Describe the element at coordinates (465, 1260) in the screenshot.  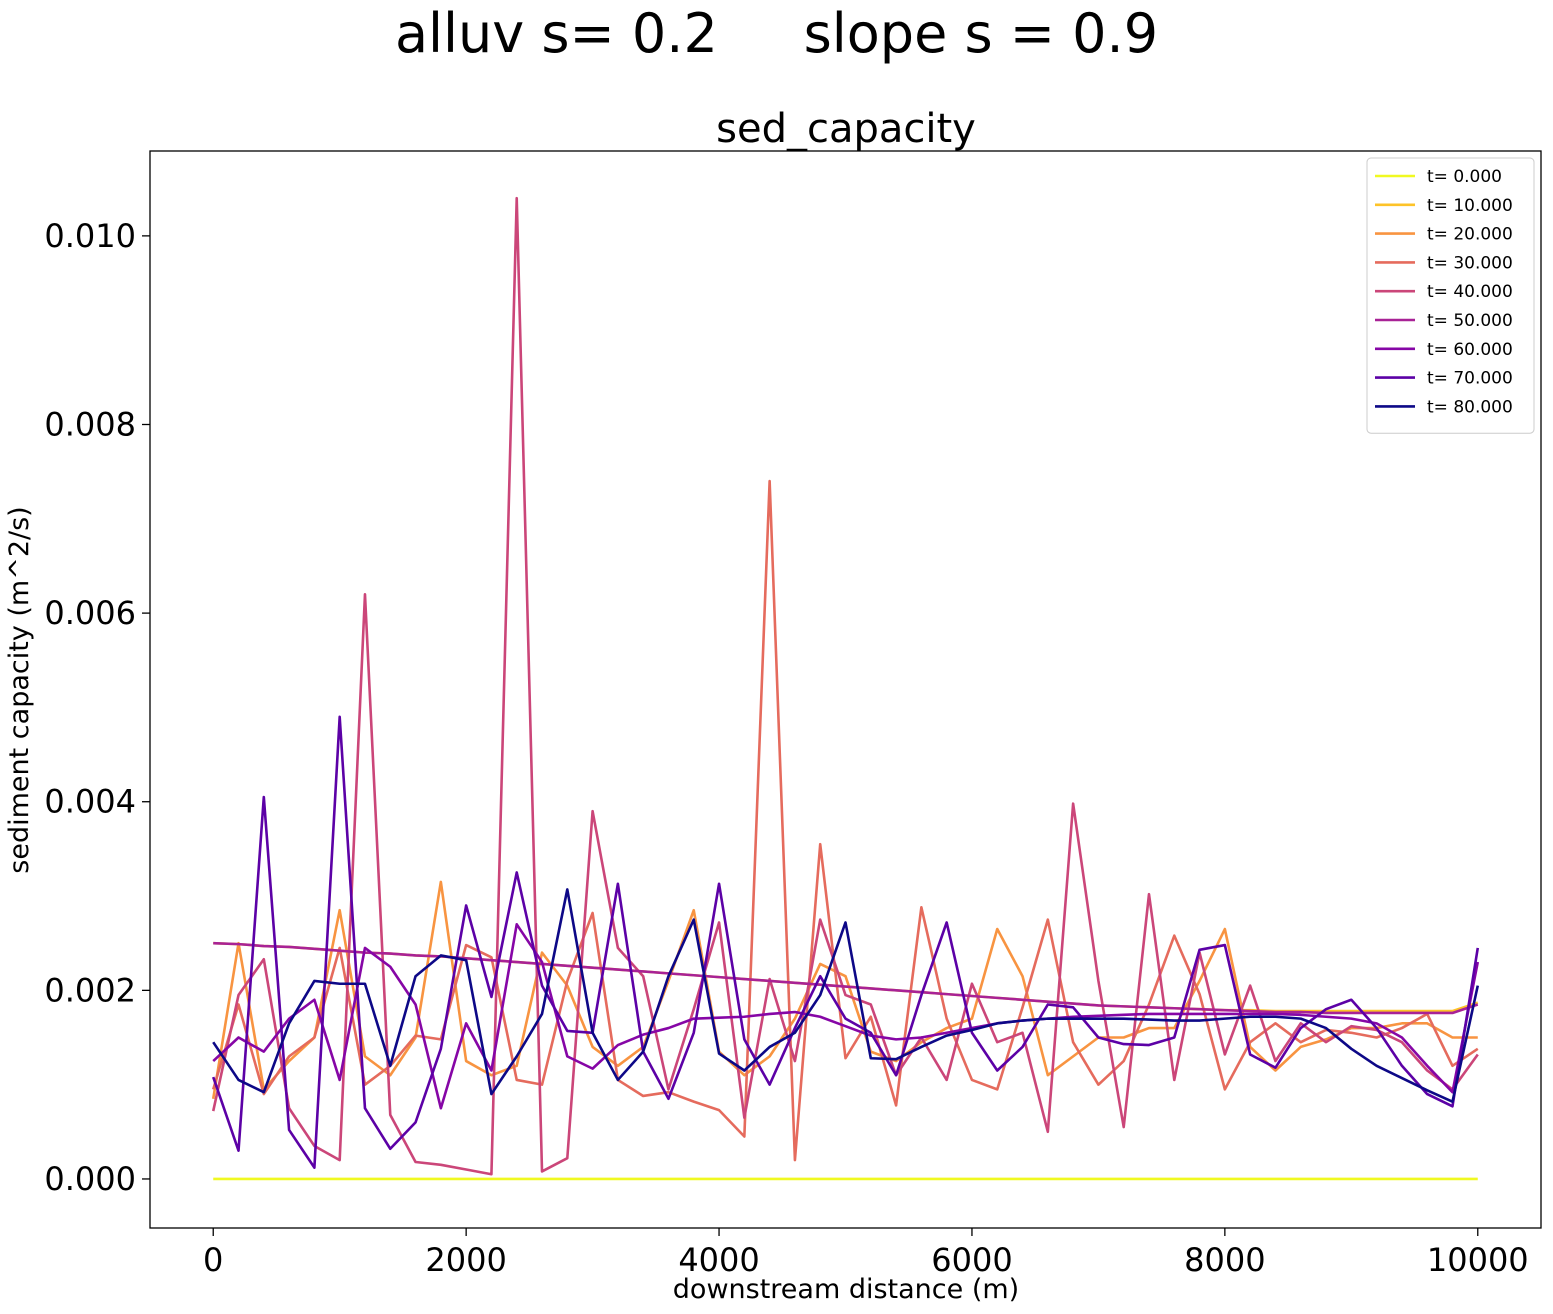
I see `x-tick-label: 2000` at that location.